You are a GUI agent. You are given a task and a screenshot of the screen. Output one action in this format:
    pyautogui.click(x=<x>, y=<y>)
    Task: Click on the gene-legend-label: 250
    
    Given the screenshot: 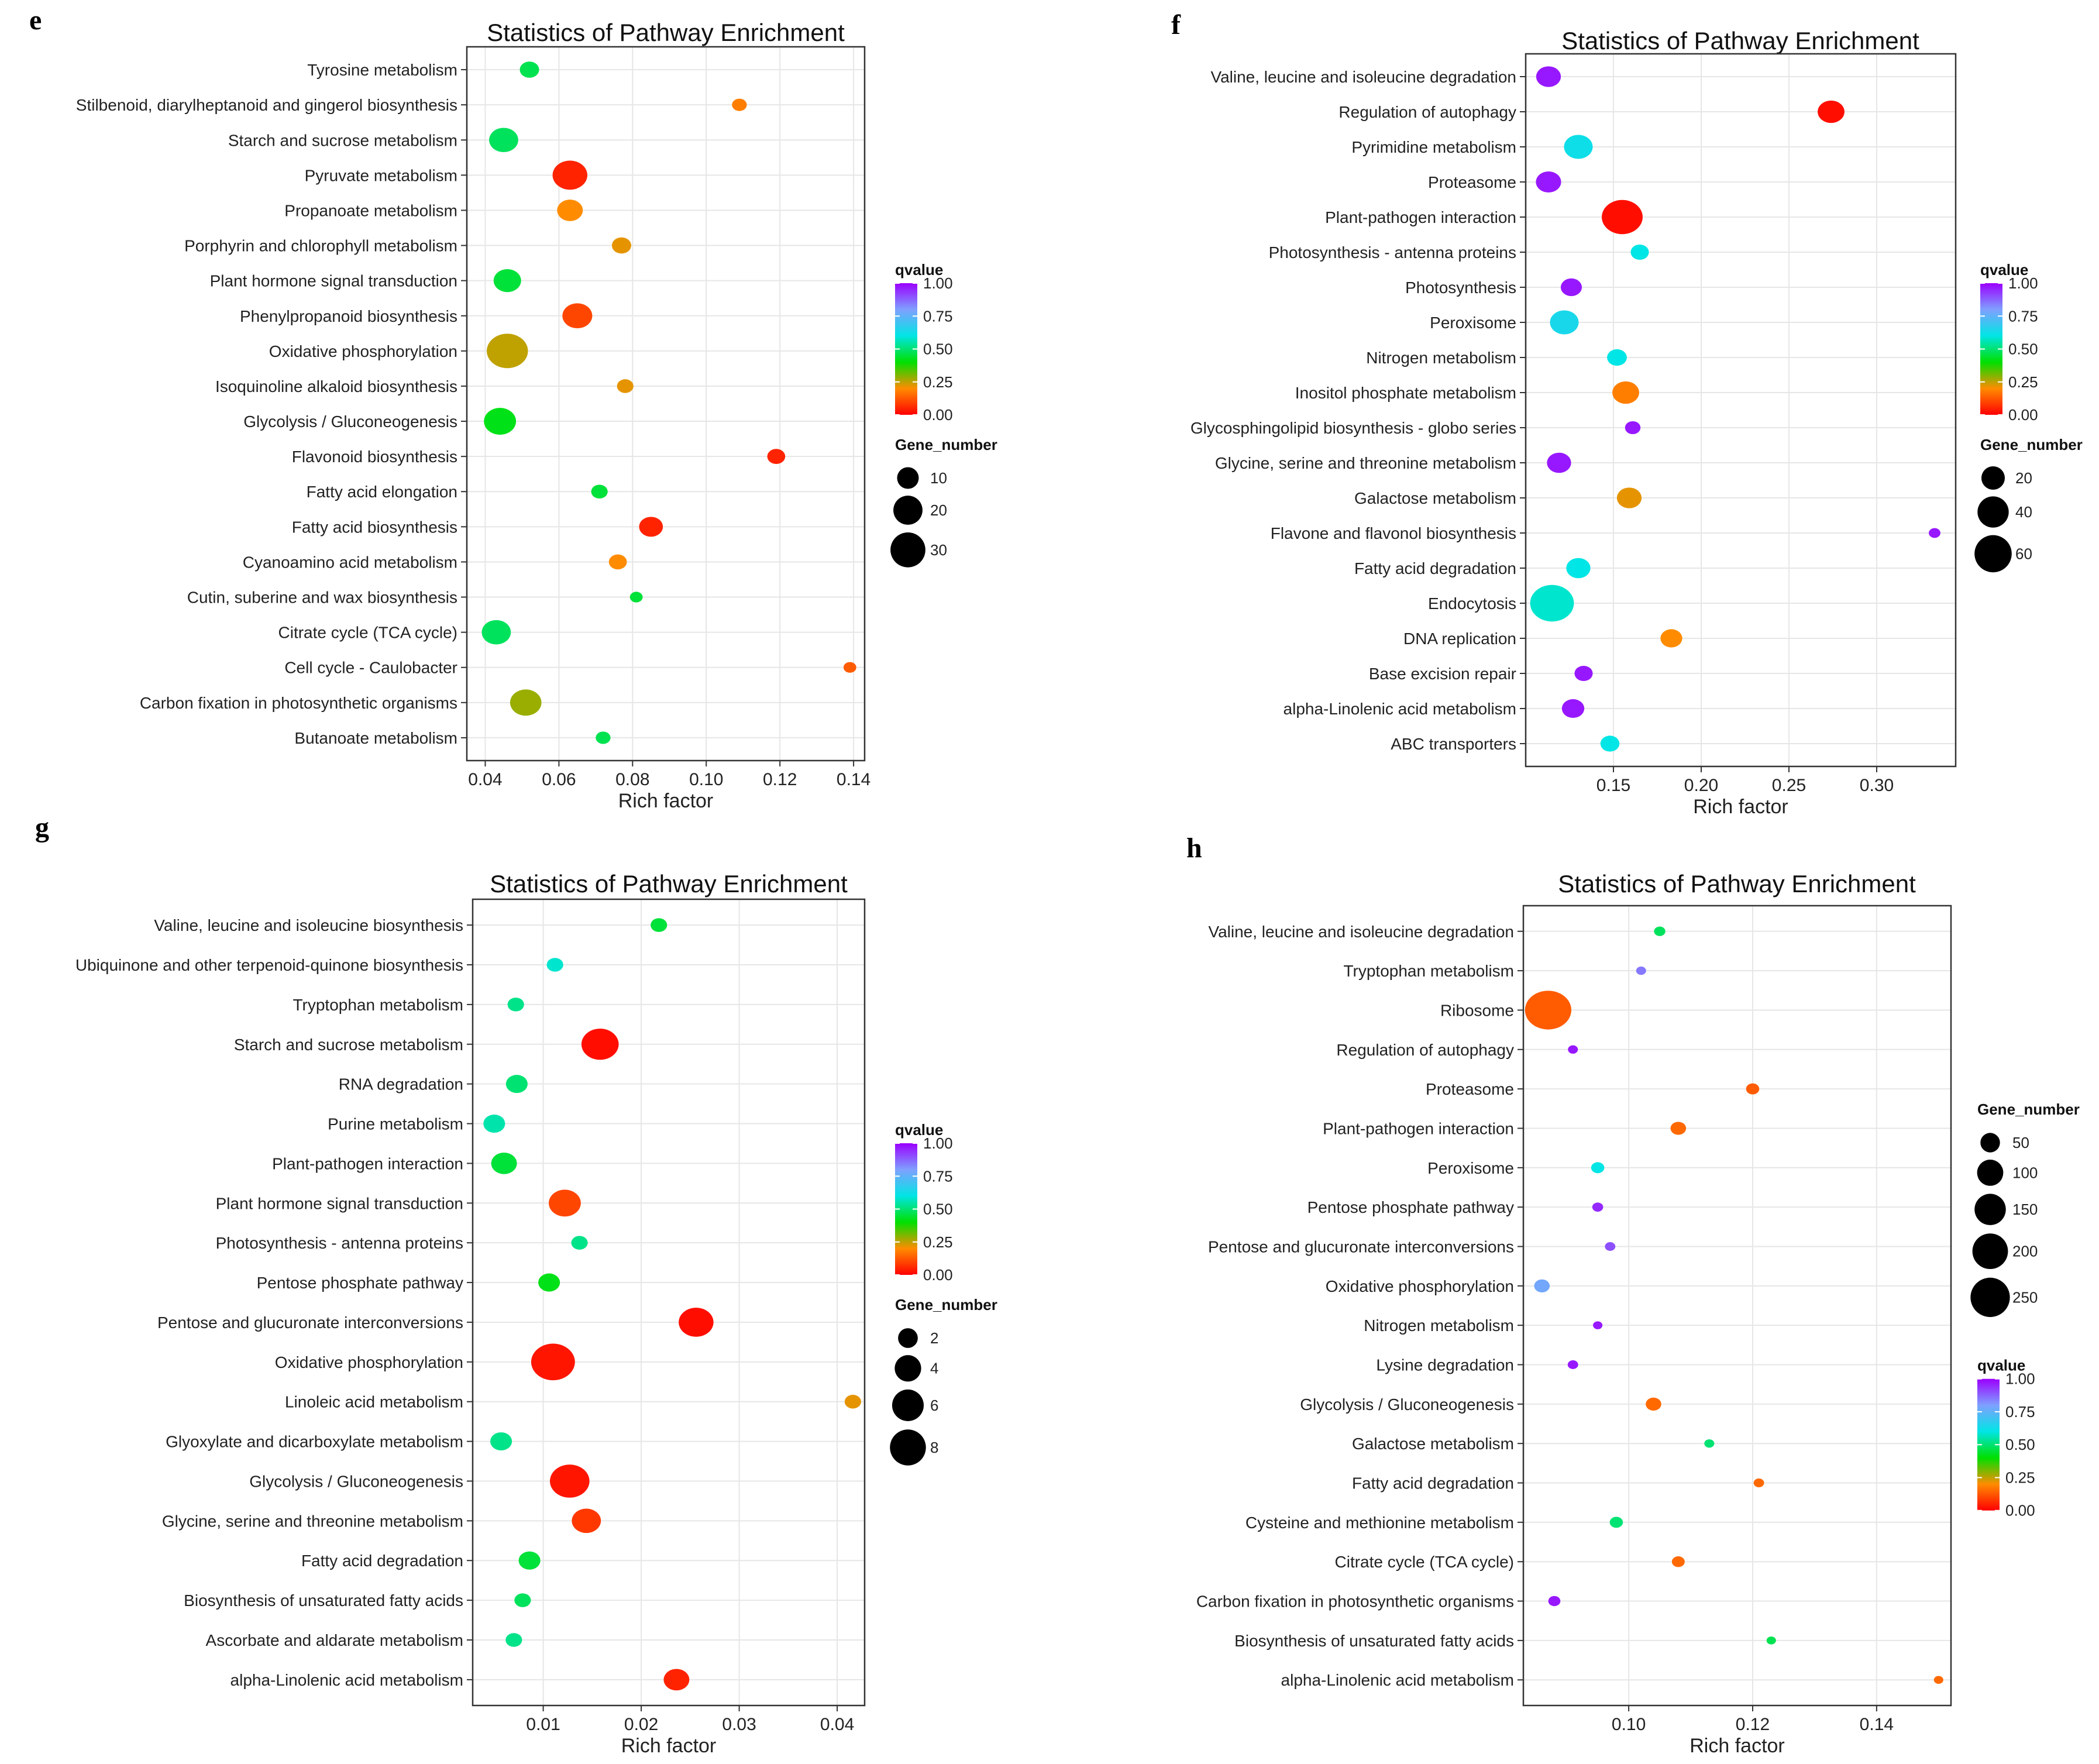 What is the action you would take?
    pyautogui.click(x=2025, y=1297)
    